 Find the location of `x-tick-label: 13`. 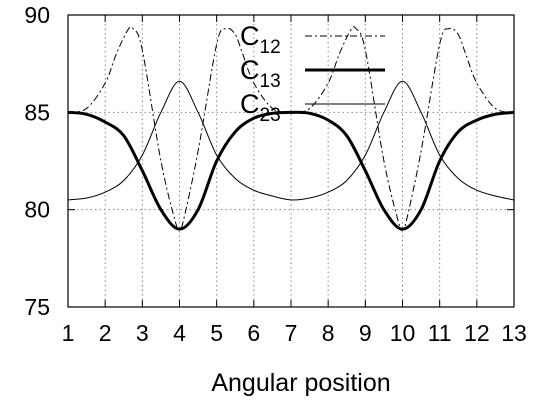

x-tick-label: 13 is located at coordinates (514, 333).